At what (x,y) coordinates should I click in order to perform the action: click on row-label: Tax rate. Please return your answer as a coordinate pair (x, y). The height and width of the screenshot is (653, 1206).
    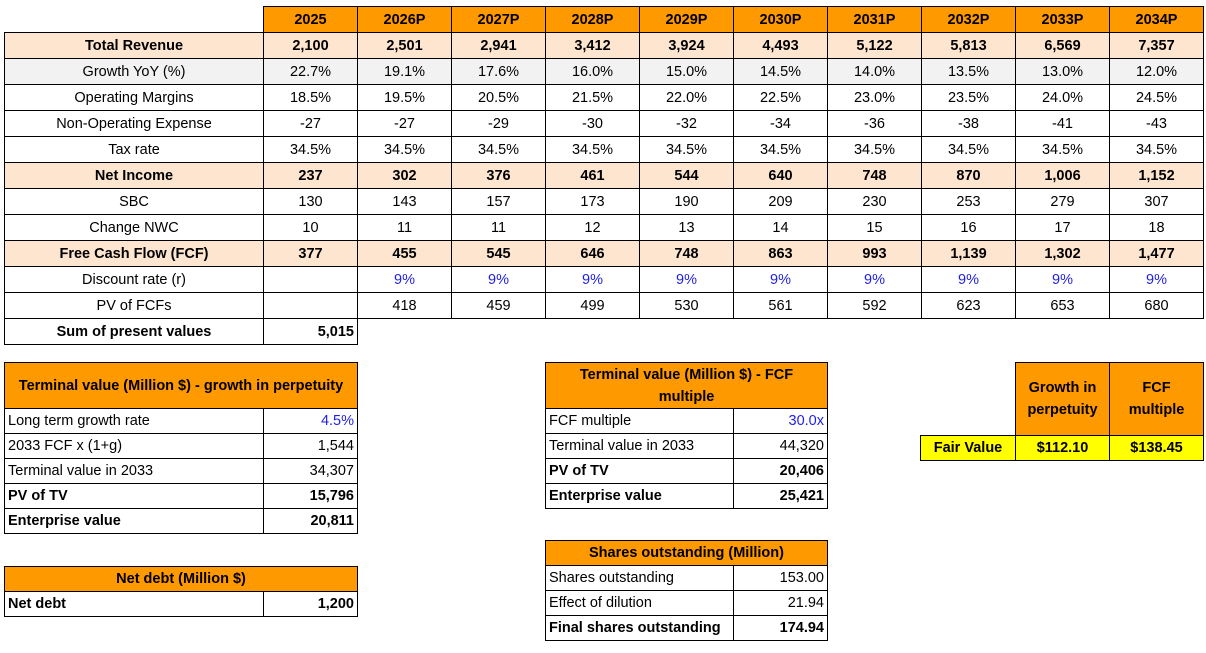
    Looking at the image, I should click on (134, 149).